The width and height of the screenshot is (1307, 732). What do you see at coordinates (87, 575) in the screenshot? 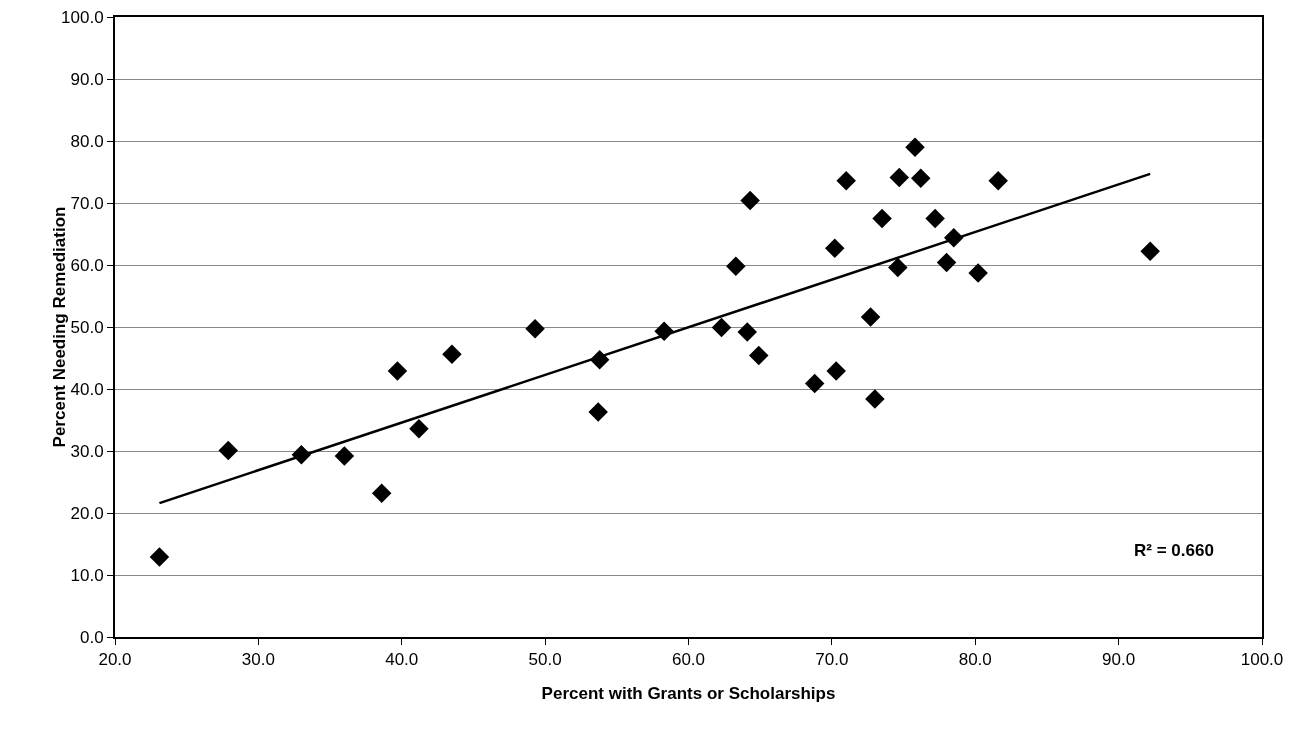
I see `y-tick-label: 10.0` at bounding box center [87, 575].